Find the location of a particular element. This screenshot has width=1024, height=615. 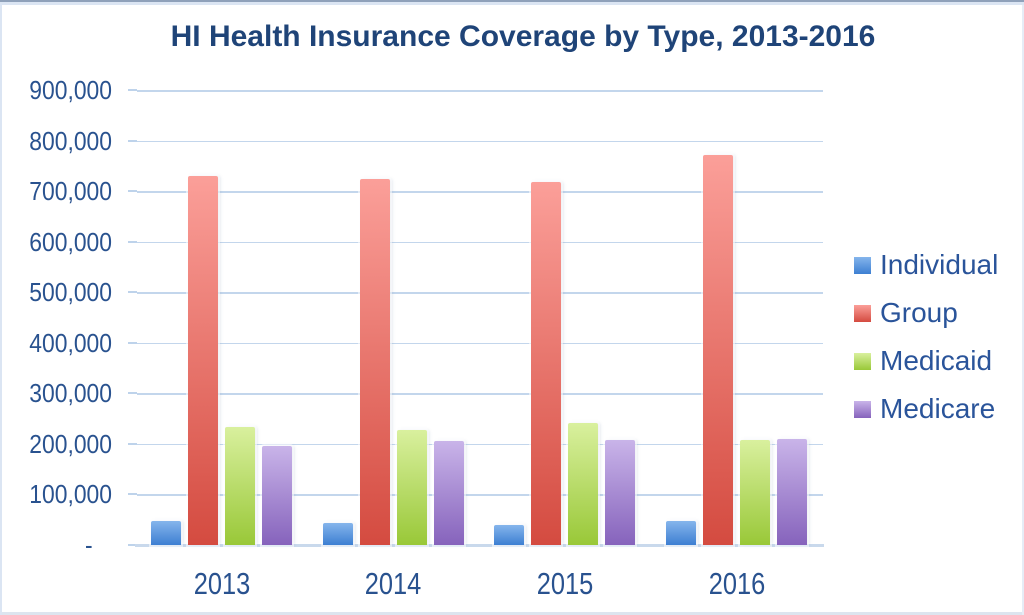

legend-label: Medicare is located at coordinates (938, 408).